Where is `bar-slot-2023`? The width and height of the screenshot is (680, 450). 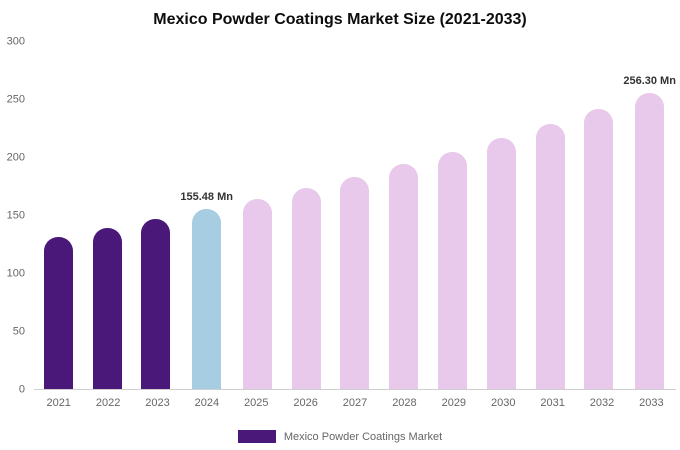 bar-slot-2023 is located at coordinates (156, 215).